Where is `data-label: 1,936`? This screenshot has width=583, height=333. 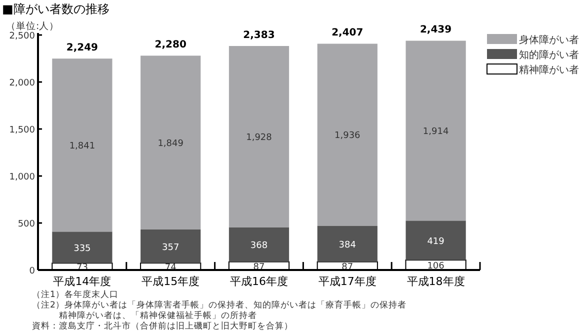 data-label: 1,936 is located at coordinates (347, 136).